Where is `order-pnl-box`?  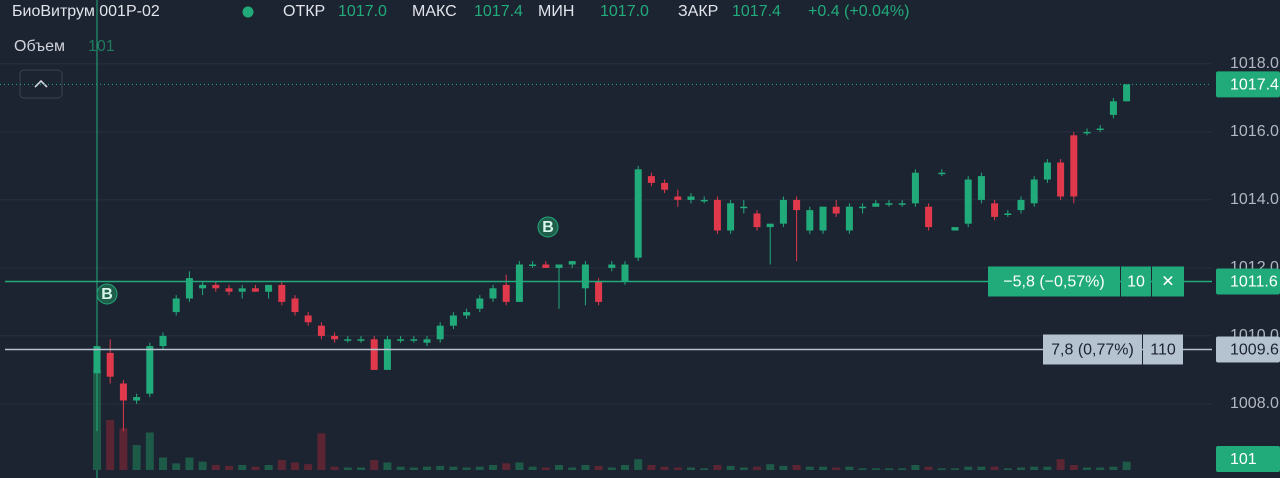
order-pnl-box is located at coordinates (1092, 349).